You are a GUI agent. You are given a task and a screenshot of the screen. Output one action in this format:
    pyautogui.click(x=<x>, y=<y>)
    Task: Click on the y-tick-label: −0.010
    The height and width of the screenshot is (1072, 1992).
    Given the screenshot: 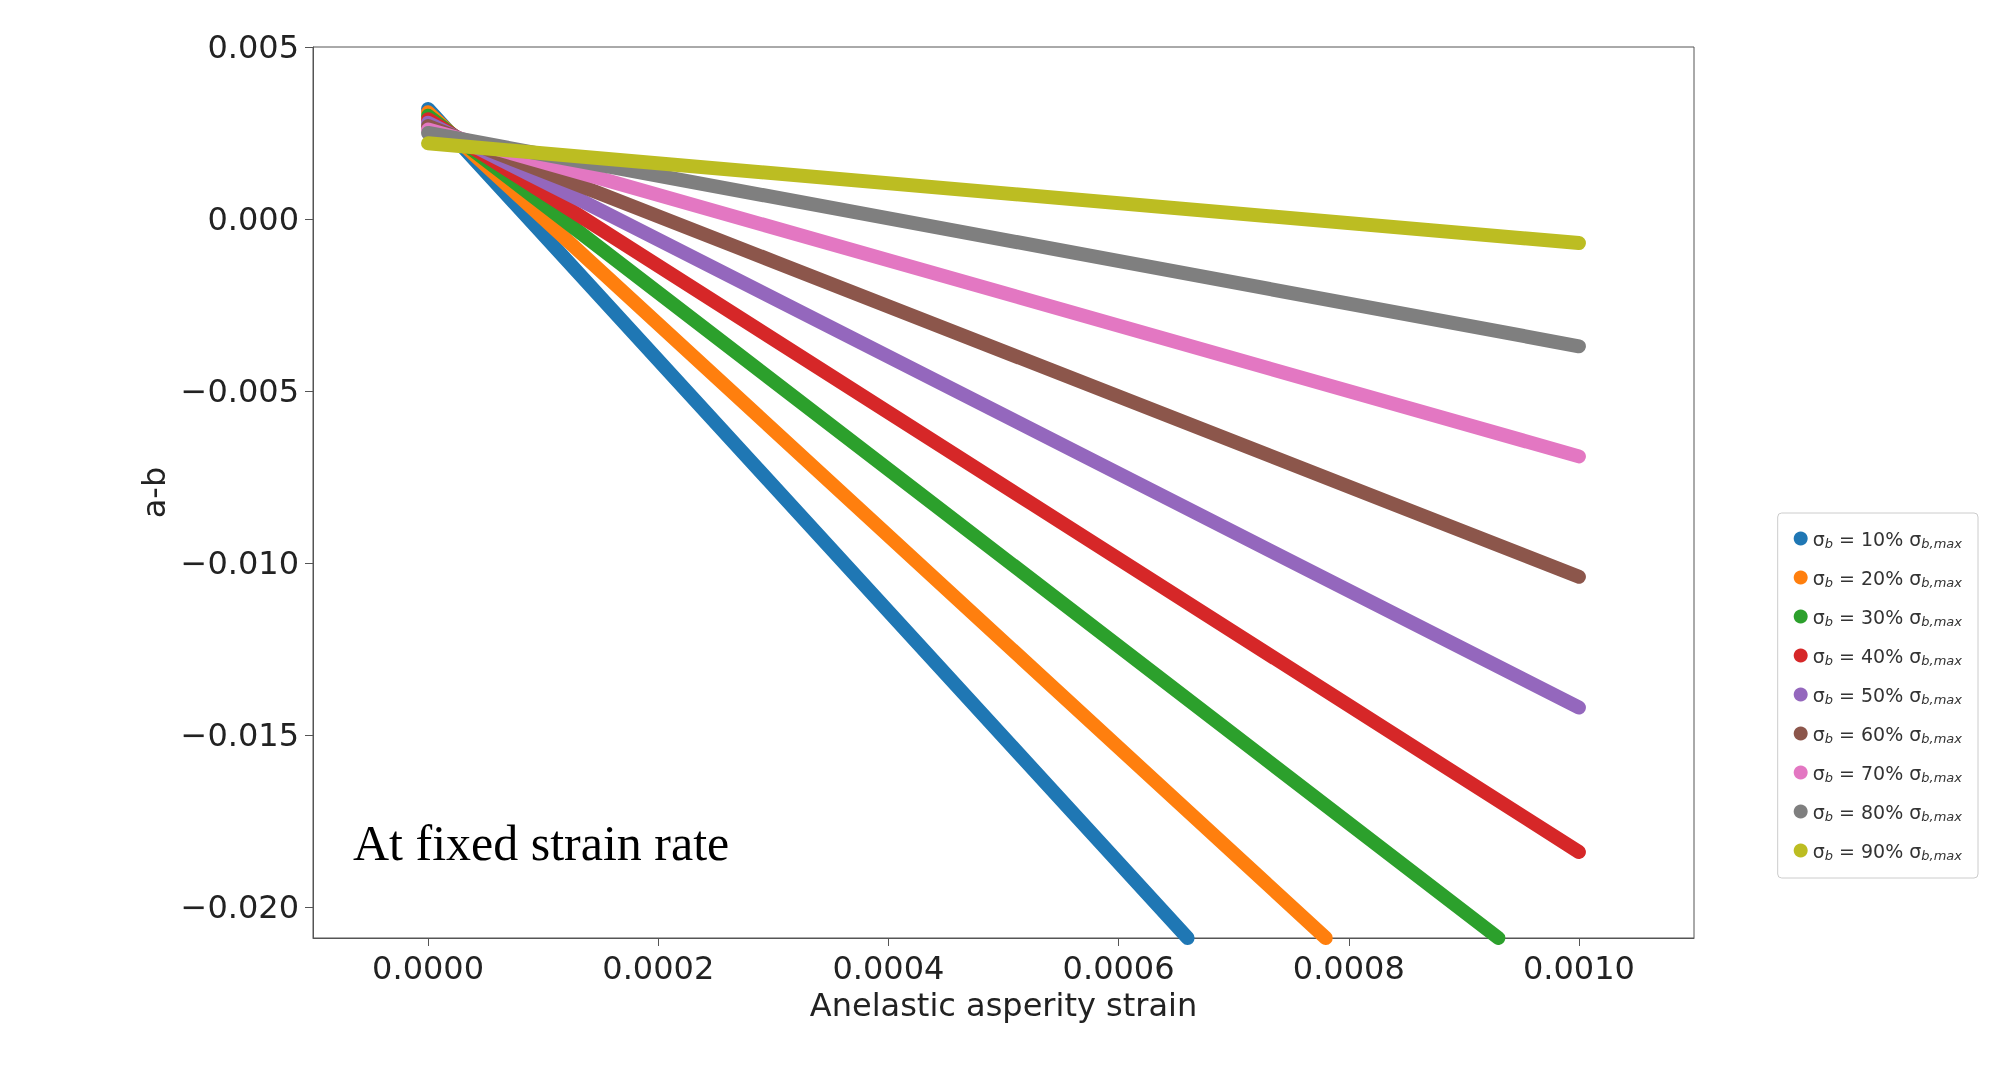 What is the action you would take?
    pyautogui.click(x=239, y=563)
    